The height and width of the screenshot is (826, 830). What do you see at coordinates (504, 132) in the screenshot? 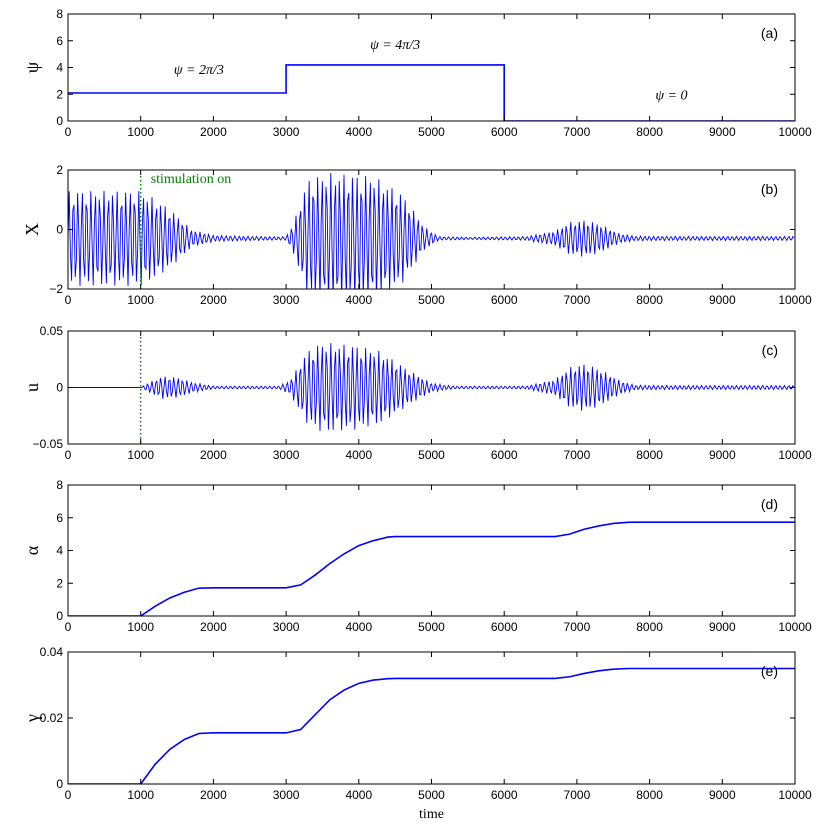
I see `x-tick-label-a-6: 6000` at bounding box center [504, 132].